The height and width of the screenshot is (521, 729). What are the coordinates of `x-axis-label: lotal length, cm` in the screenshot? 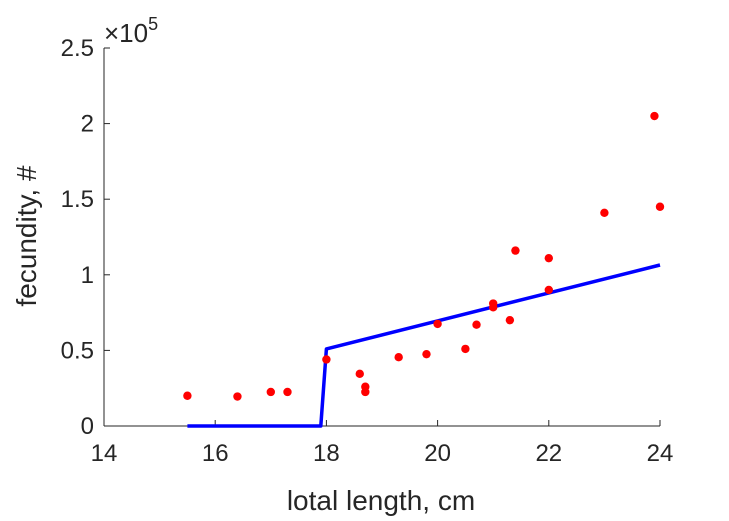 It's located at (381, 500).